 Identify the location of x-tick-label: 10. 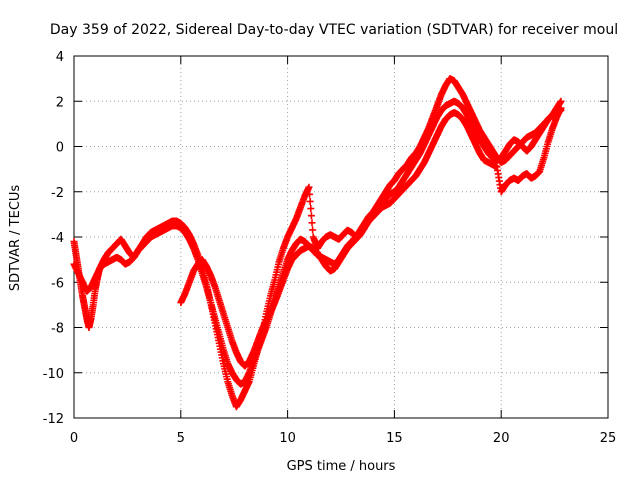
(287, 438).